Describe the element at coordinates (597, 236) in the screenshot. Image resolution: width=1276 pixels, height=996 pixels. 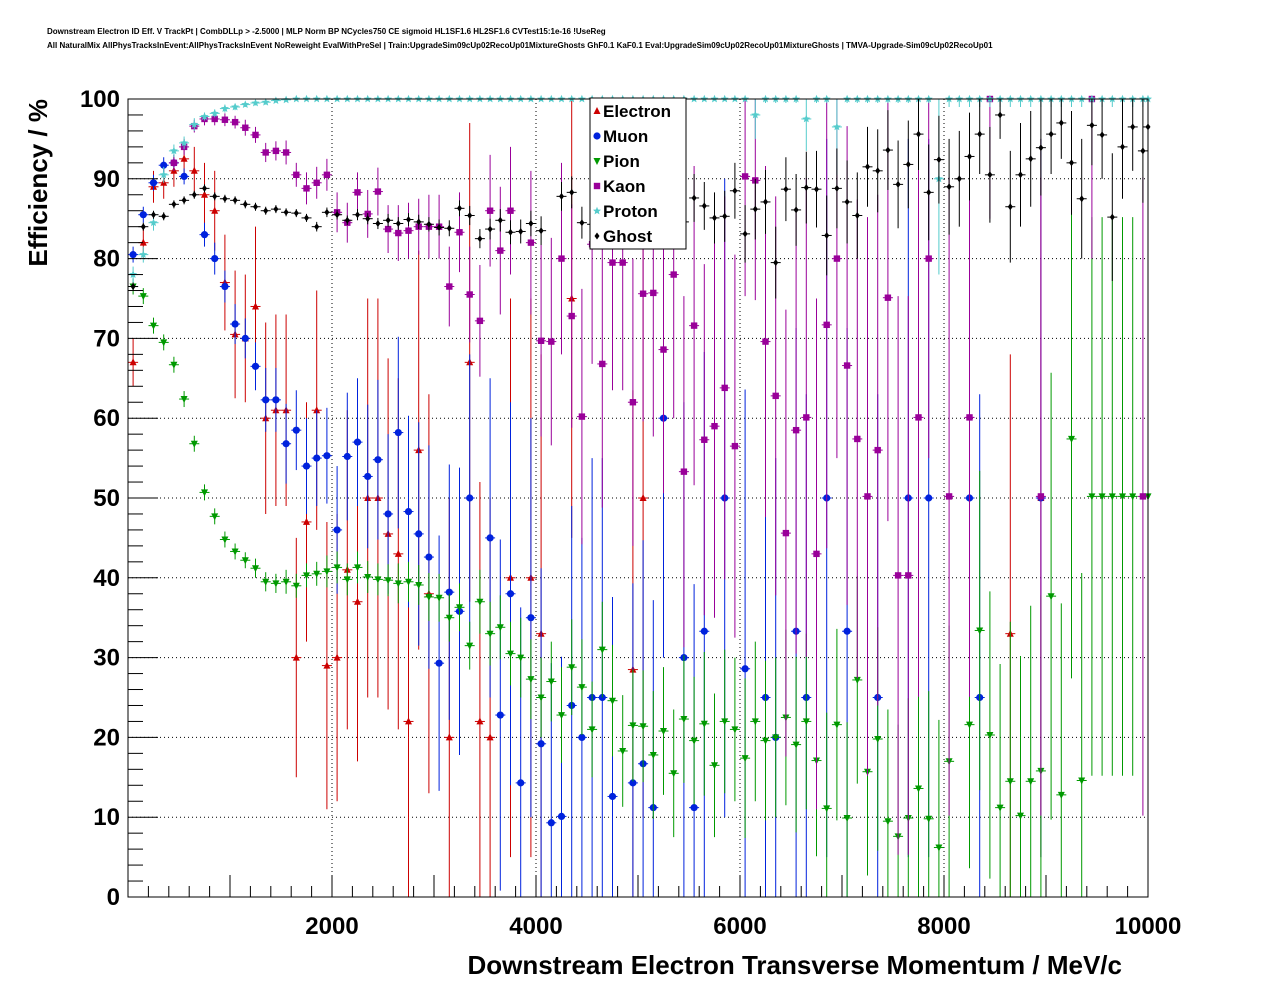
I see `legend-marker-ghost` at that location.